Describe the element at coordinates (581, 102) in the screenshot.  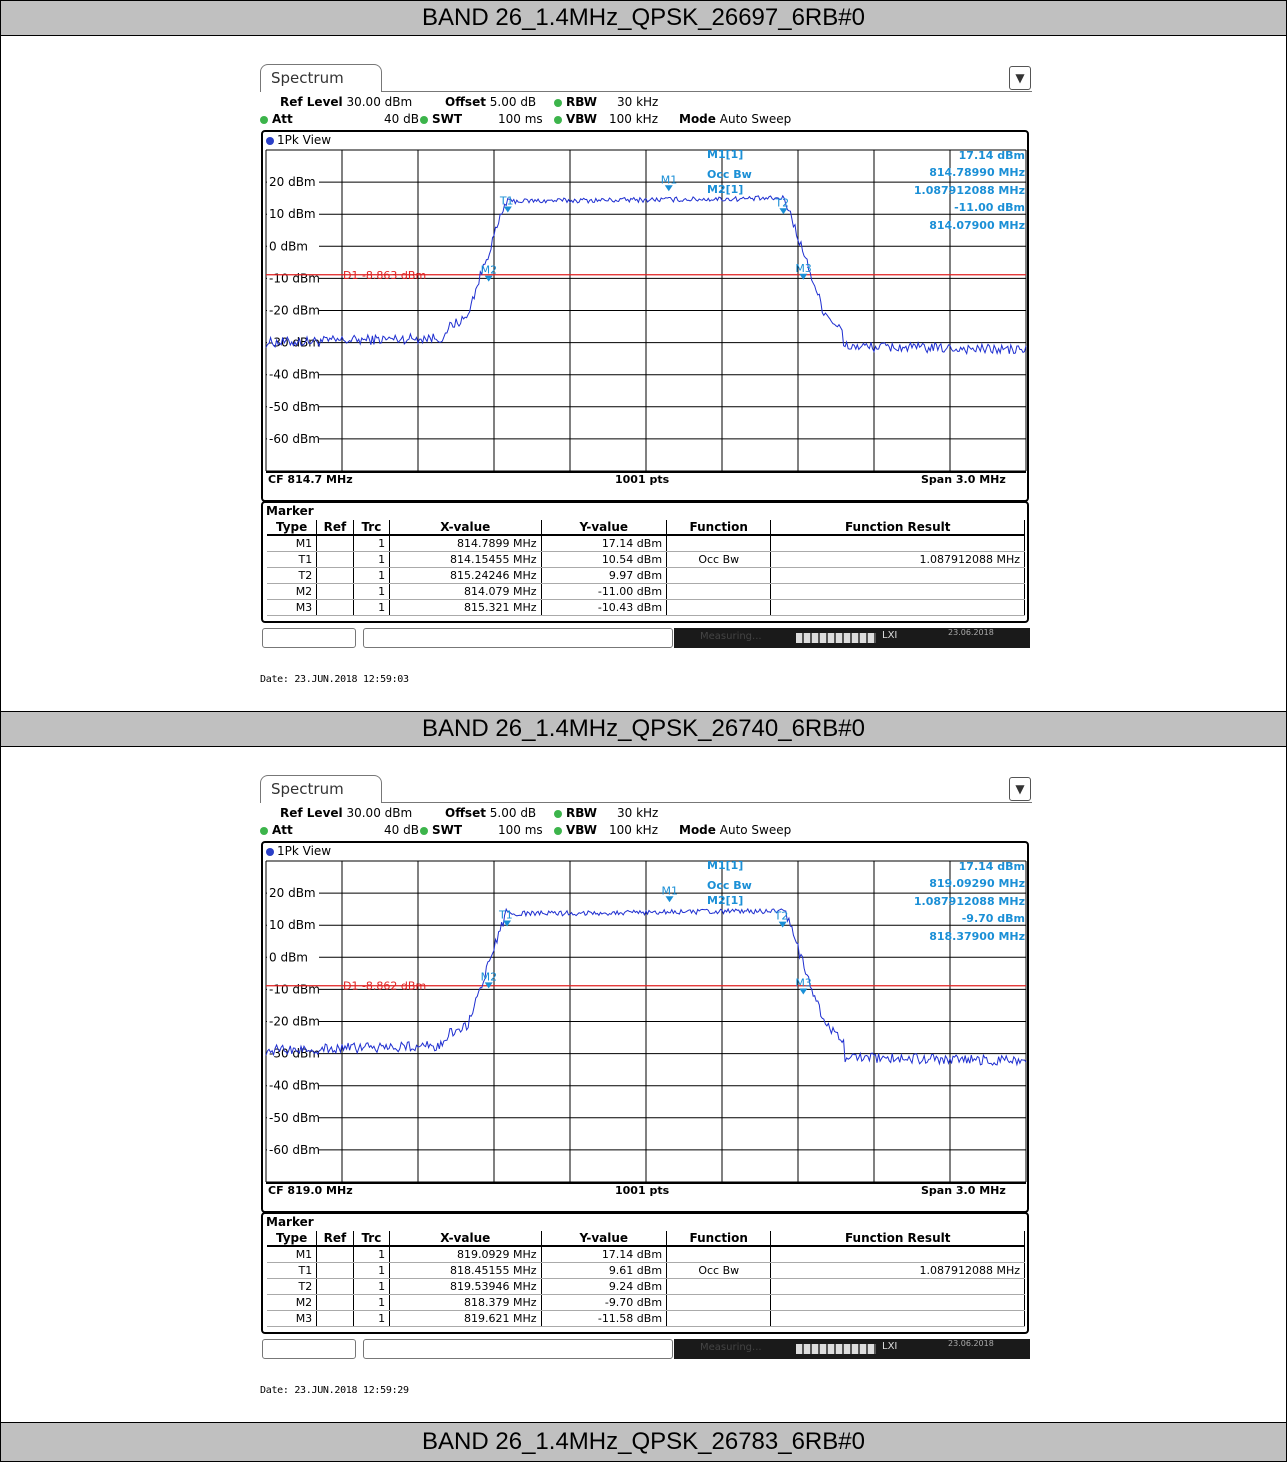
I see `rbw-label: RBW` at that location.